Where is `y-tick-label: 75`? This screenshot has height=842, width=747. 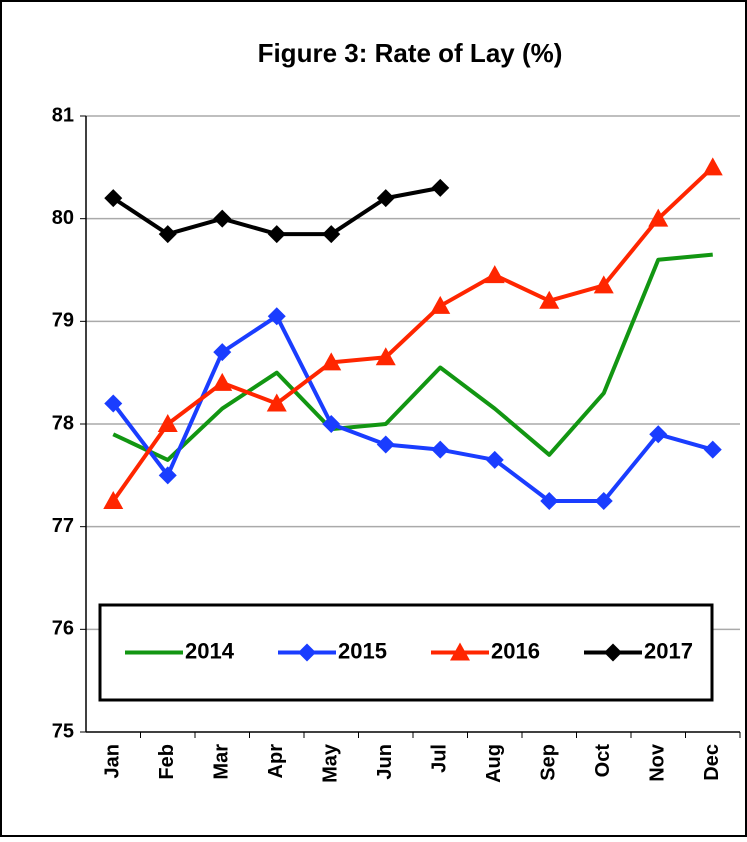 y-tick-label: 75 is located at coordinates (63, 731).